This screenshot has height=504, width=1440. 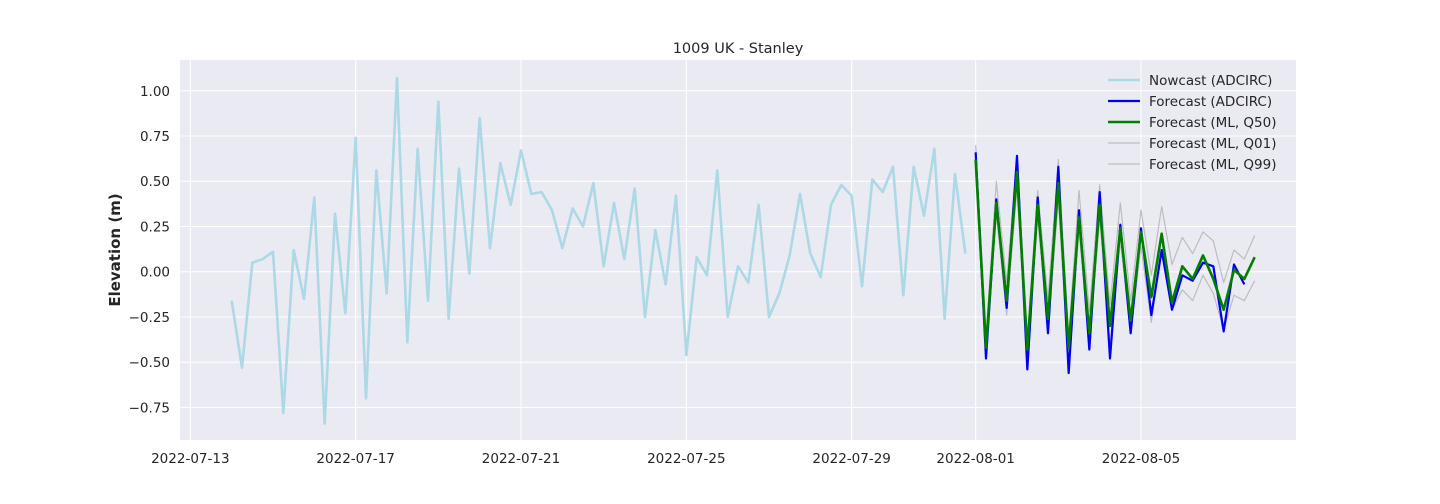 I want to click on y-axis-label: Elevation (m), so click(x=115, y=249).